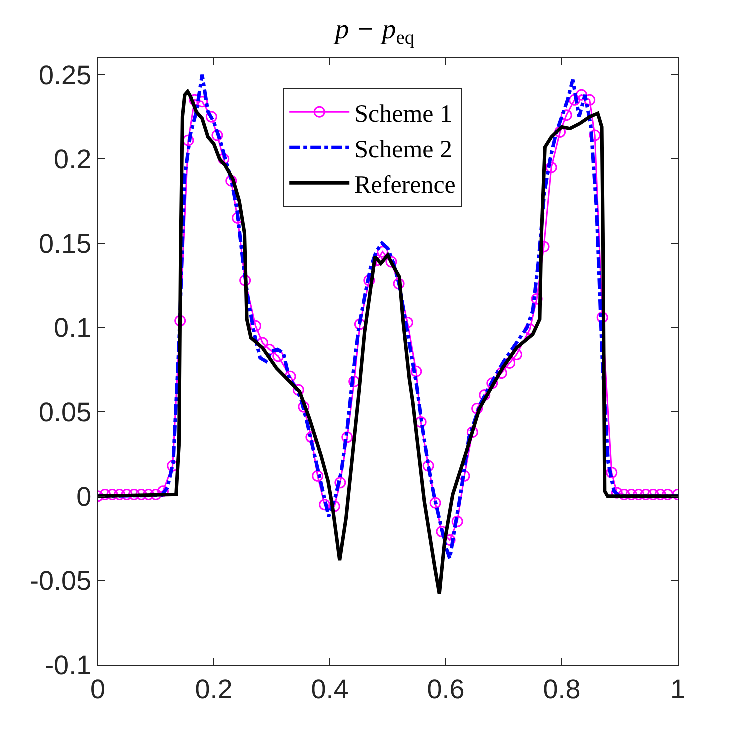 This screenshot has height=750, width=750. I want to click on y-tick-label: 0.25, so click(65, 75).